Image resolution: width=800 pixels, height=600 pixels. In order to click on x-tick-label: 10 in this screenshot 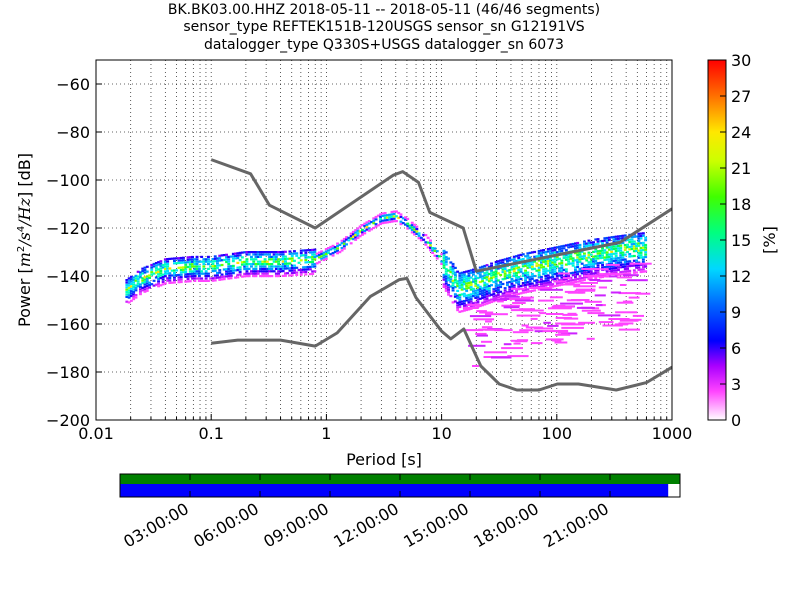, I will do `click(441, 433)`.